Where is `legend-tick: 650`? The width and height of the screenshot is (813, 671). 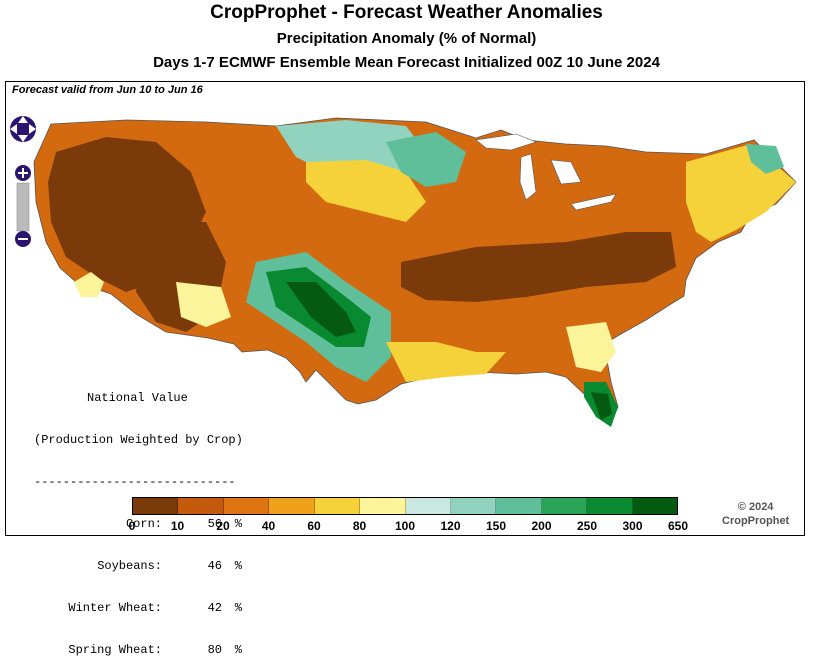
legend-tick: 650 is located at coordinates (678, 526).